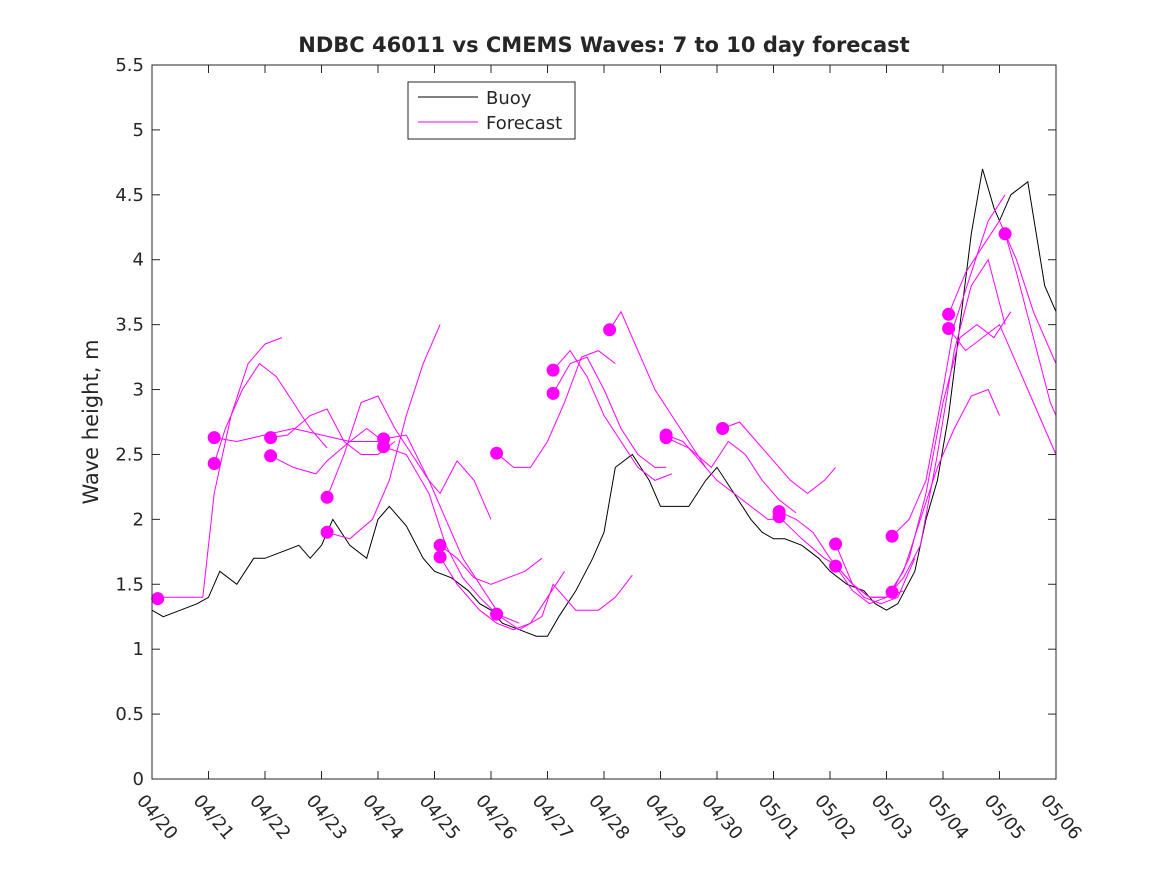  Describe the element at coordinates (138, 260) in the screenshot. I see `y-tick-label: 4` at that location.